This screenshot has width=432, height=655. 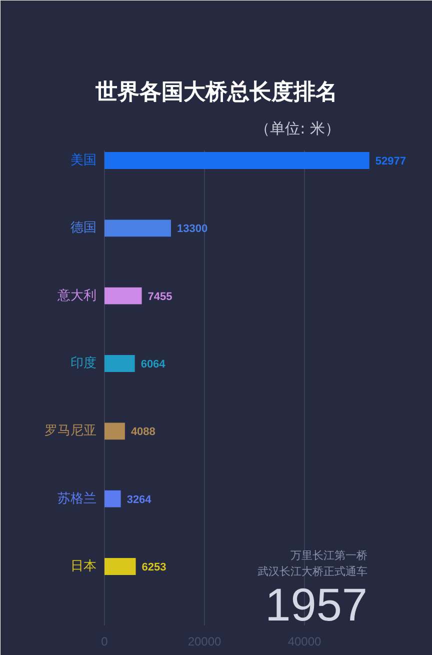 What do you see at coordinates (70, 431) in the screenshot?
I see `y-tick-label: 罗马尼亚` at bounding box center [70, 431].